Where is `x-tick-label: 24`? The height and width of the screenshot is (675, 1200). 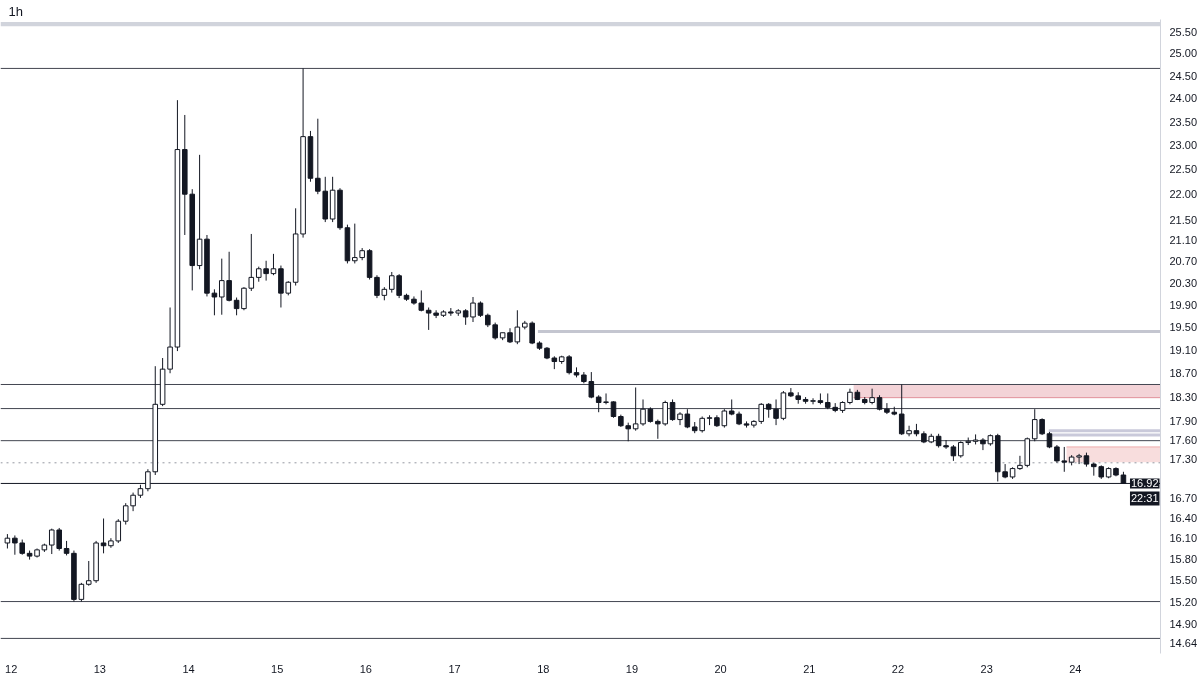
x-tick-label: 24 is located at coordinates (1075, 668).